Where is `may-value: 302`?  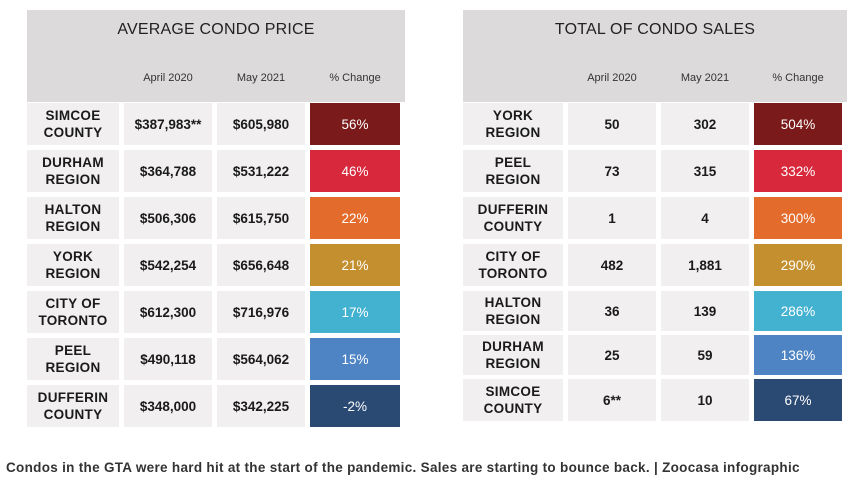
may-value: 302 is located at coordinates (705, 124).